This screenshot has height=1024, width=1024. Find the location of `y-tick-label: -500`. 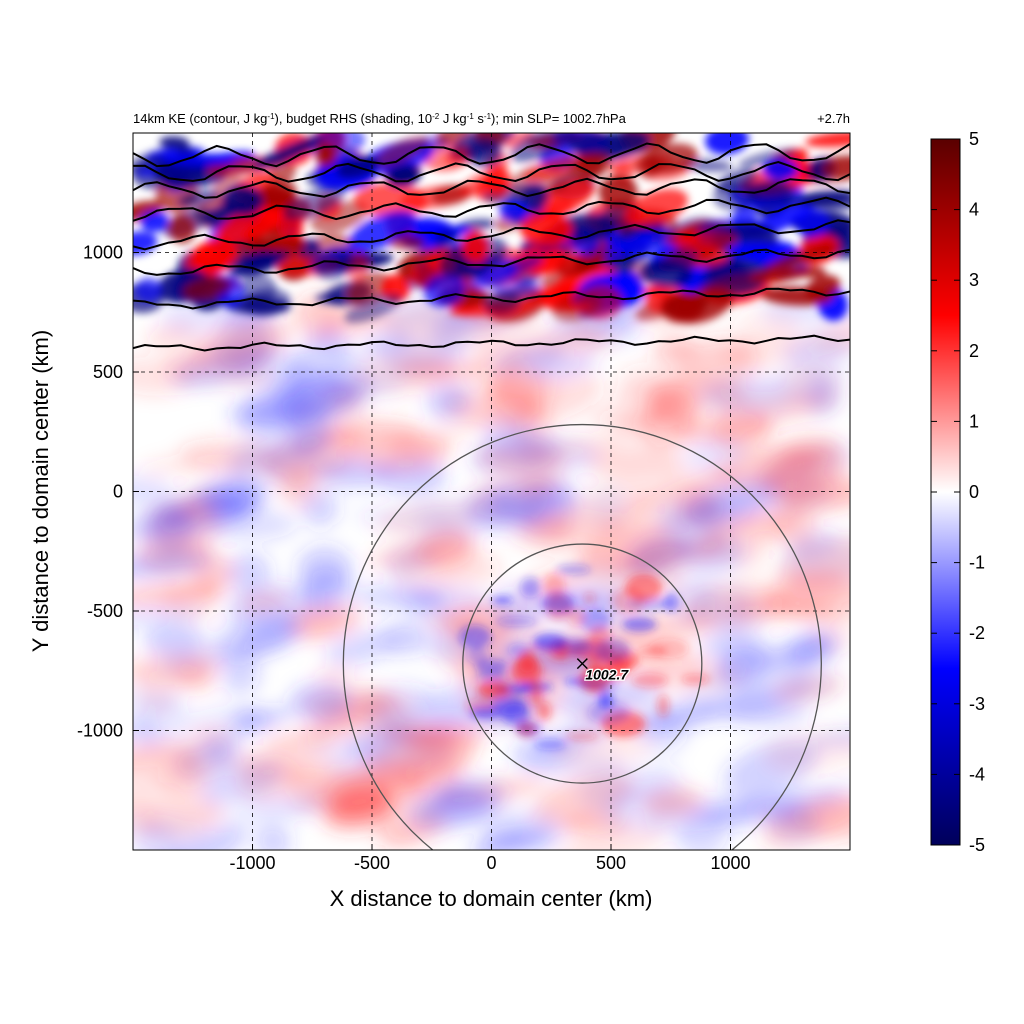

y-tick-label: -500 is located at coordinates (105, 611).